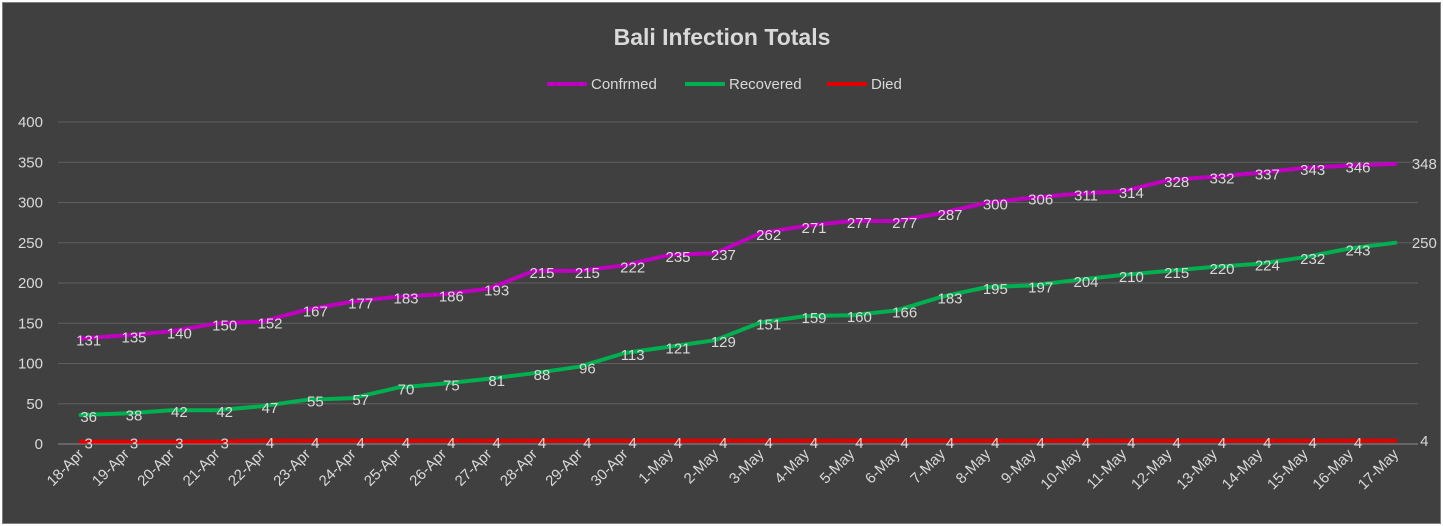  Describe the element at coordinates (1221, 179) in the screenshot. I see `data-label: 332` at that location.